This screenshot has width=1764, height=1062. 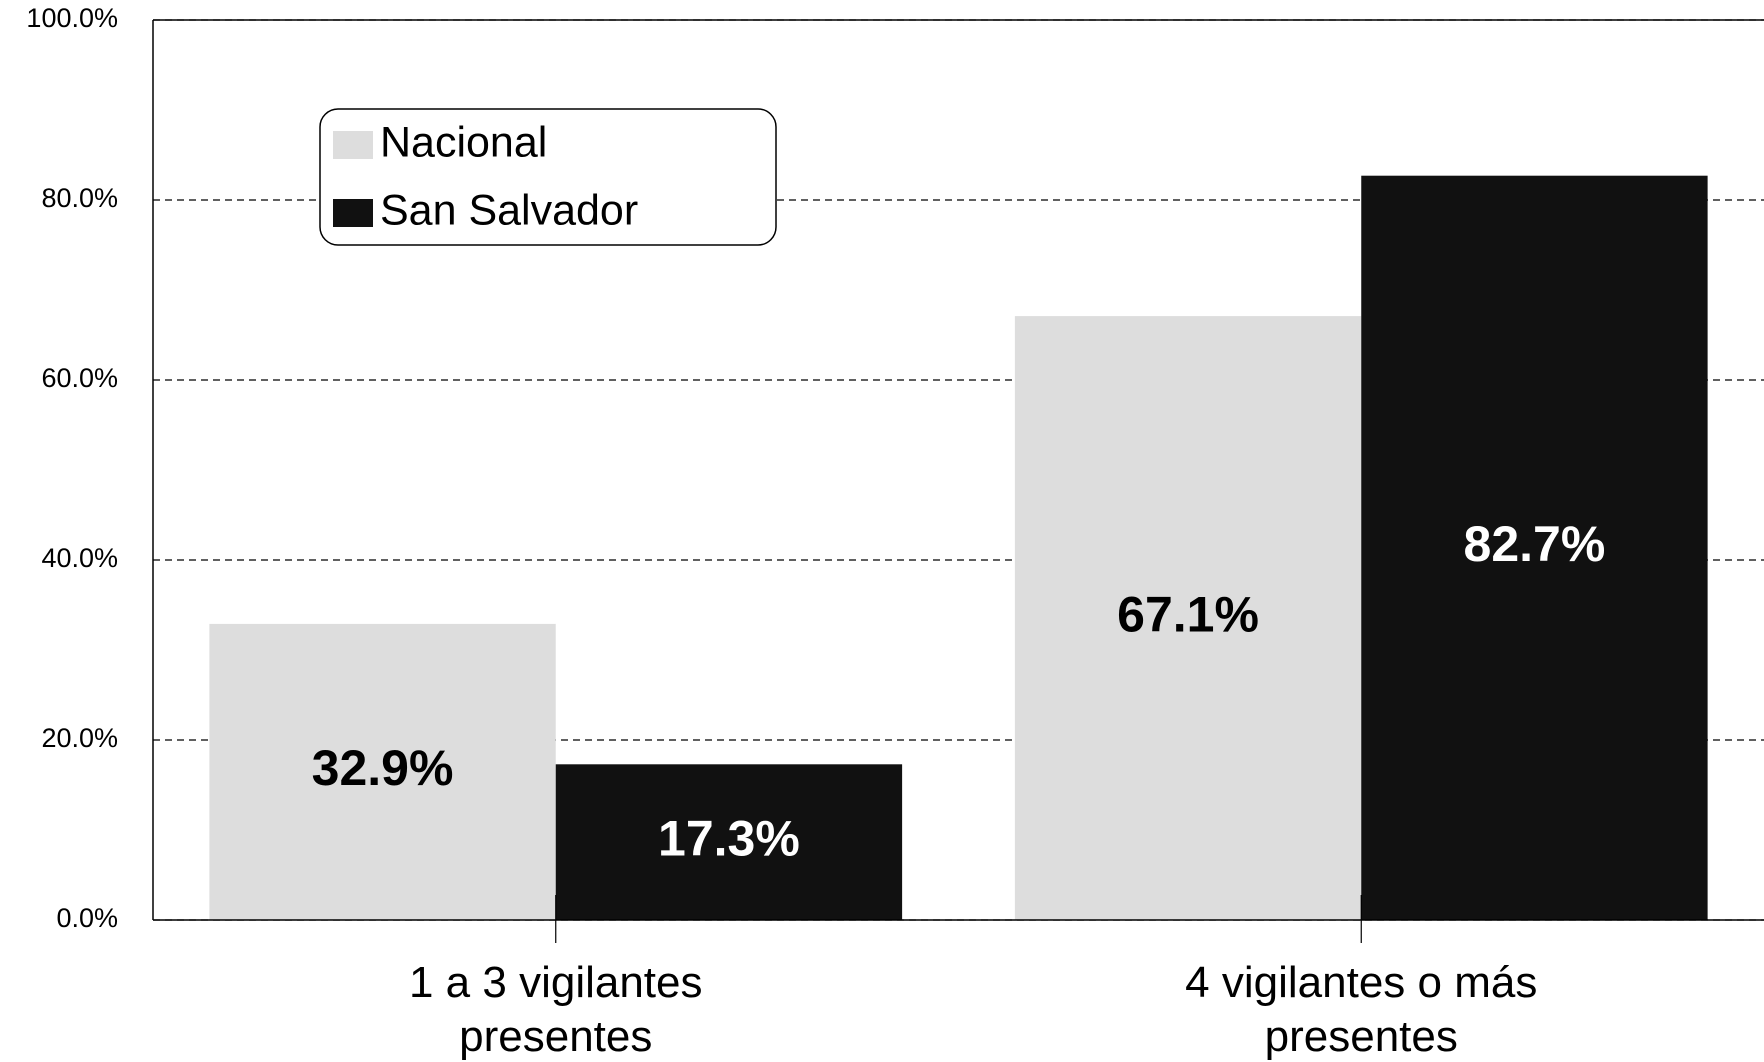 I want to click on y-tick-label: 20.0%, so click(x=79, y=738).